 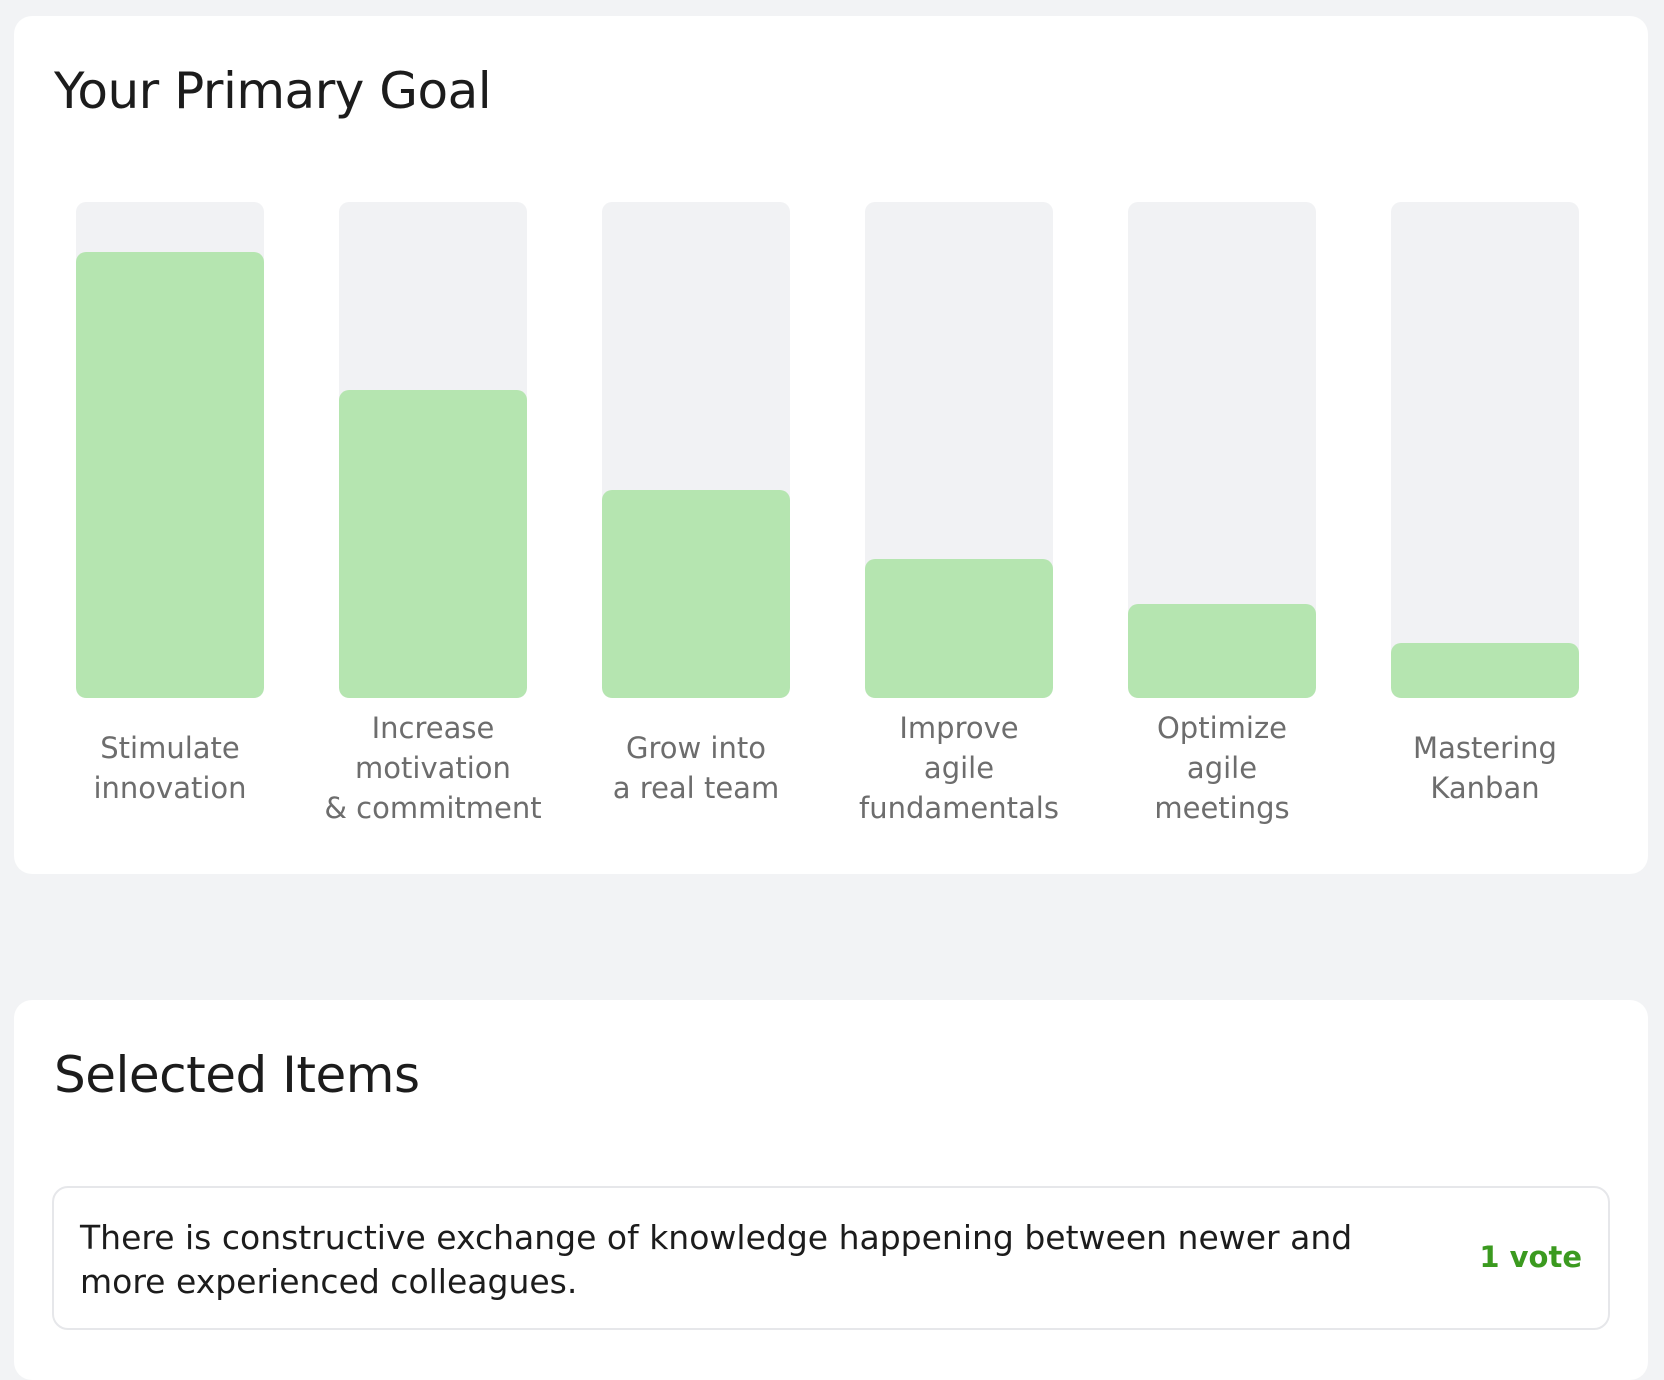 I want to click on selected-items-title: Selected Items, so click(x=237, y=1075).